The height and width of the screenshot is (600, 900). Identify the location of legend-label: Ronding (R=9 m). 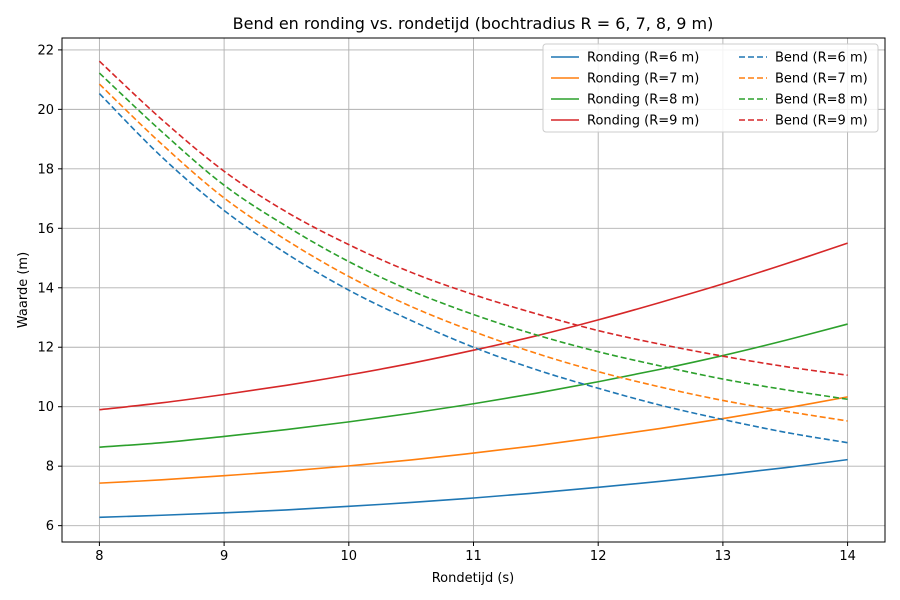
(643, 121).